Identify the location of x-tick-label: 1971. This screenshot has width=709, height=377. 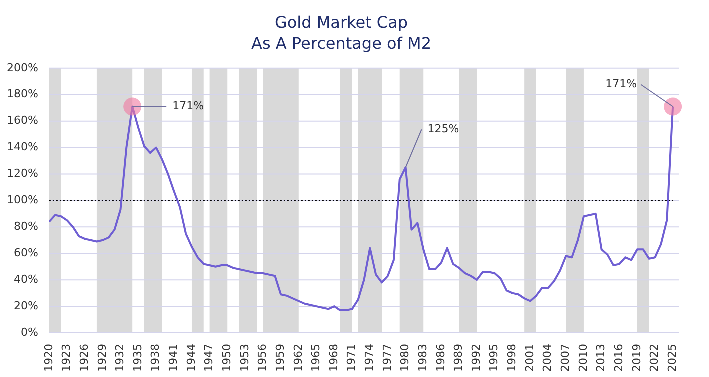
(351, 358).